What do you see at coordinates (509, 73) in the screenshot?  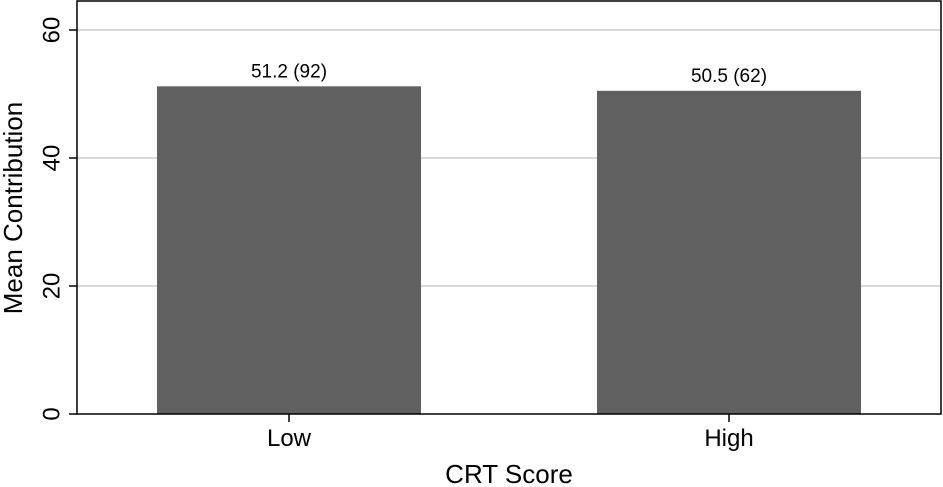 I see `data-labels: 51.2 (92) 50.5 (62)` at bounding box center [509, 73].